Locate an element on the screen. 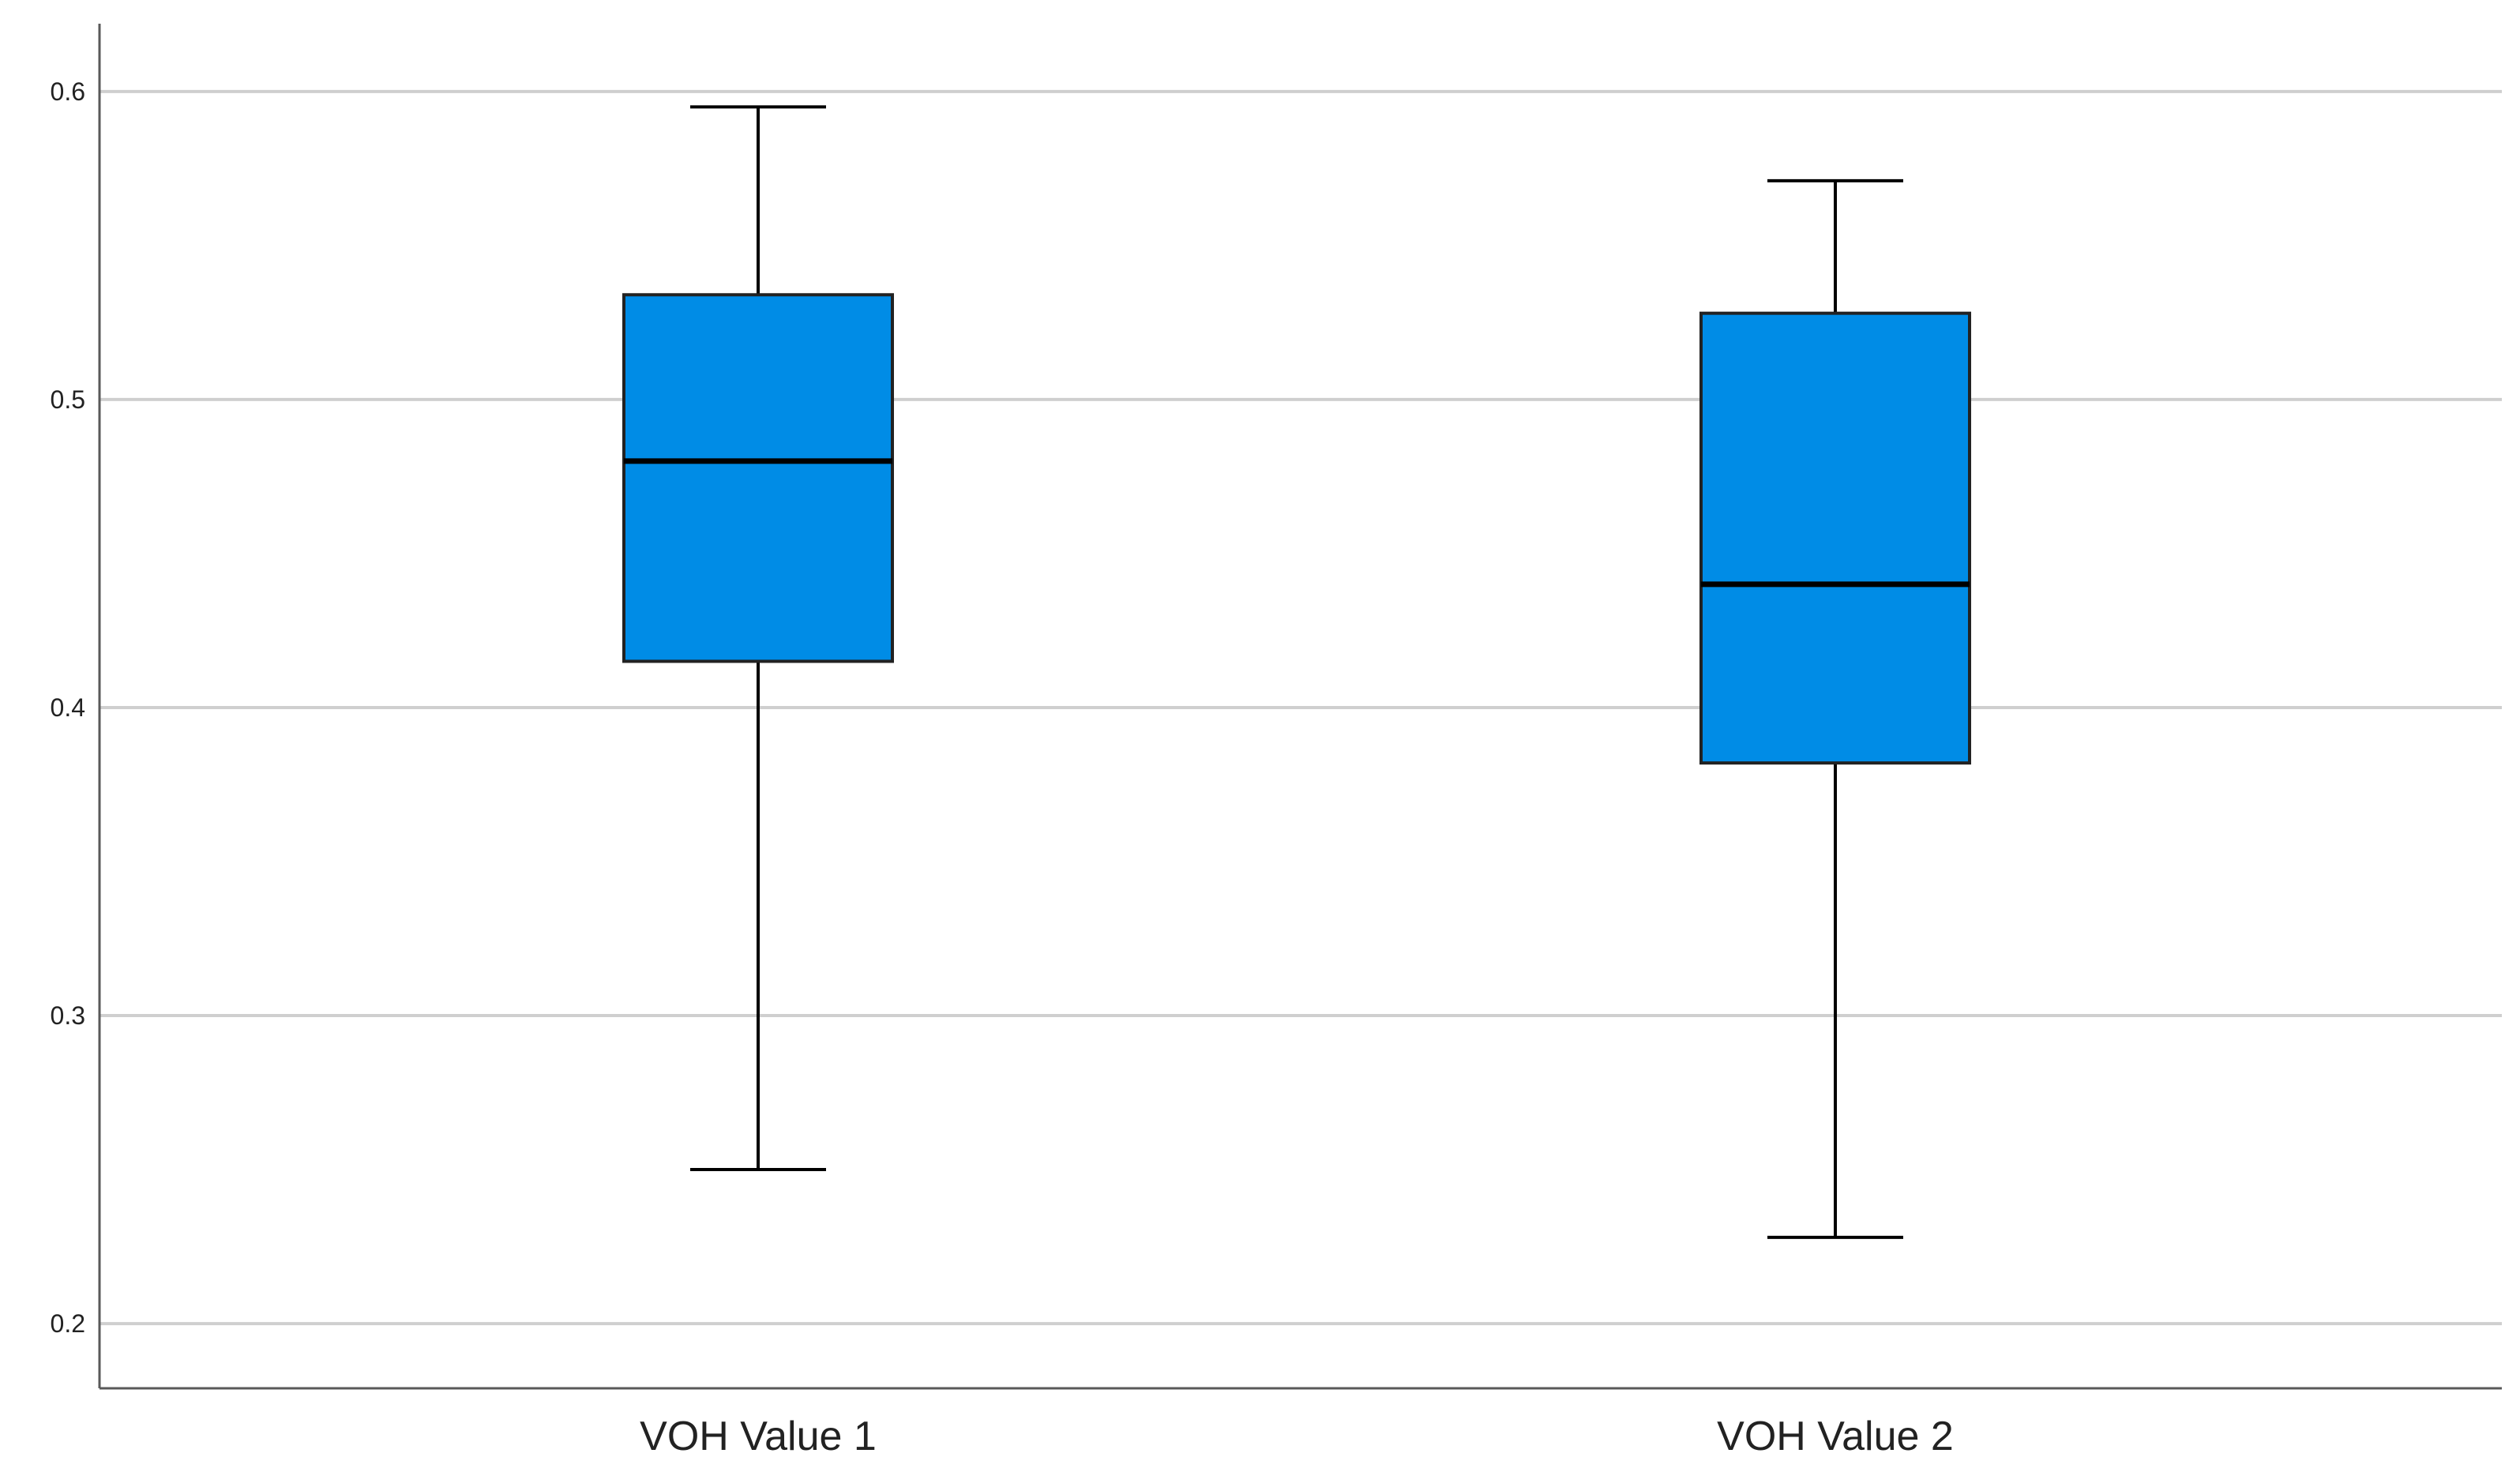  y-tick-label: 0.4 is located at coordinates (68, 707).